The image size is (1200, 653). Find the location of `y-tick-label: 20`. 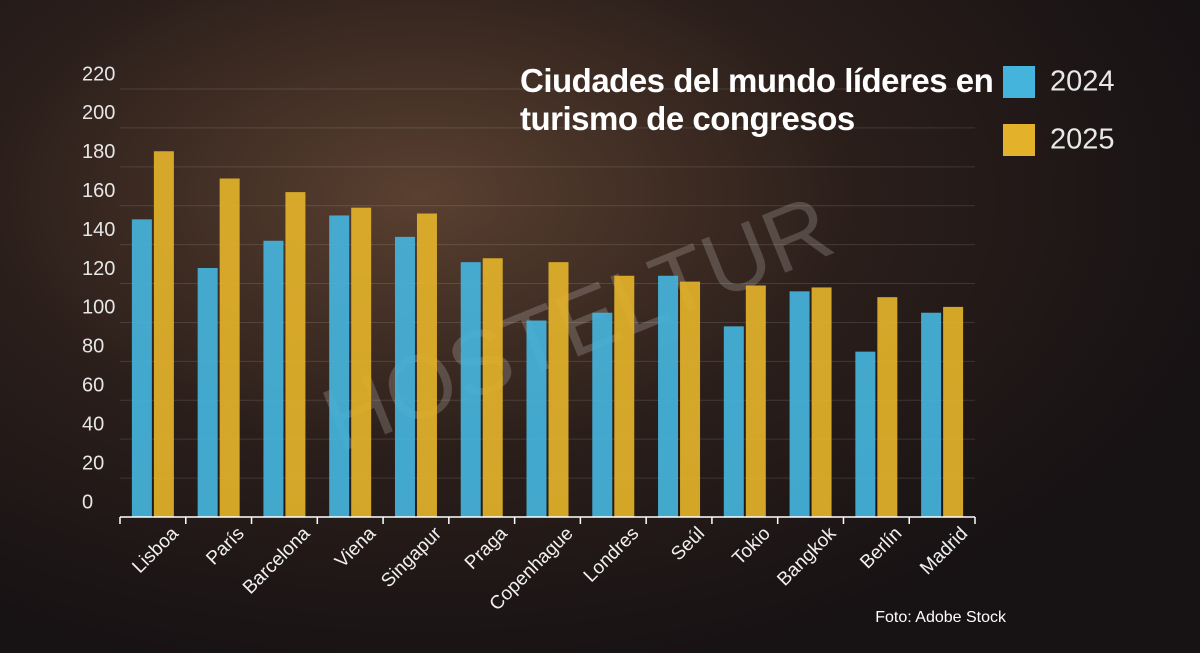

y-tick-label: 20 is located at coordinates (93, 463).